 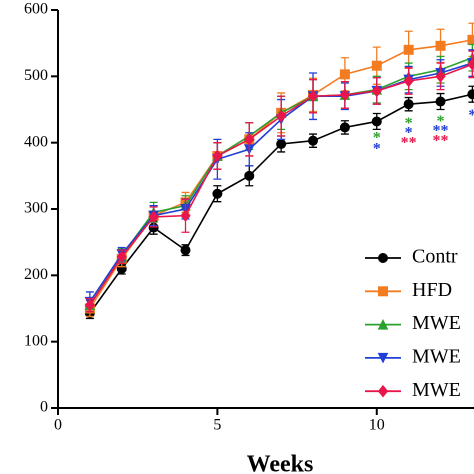 What do you see at coordinates (36, 141) in the screenshot?
I see `y-tick-label: 400` at bounding box center [36, 141].